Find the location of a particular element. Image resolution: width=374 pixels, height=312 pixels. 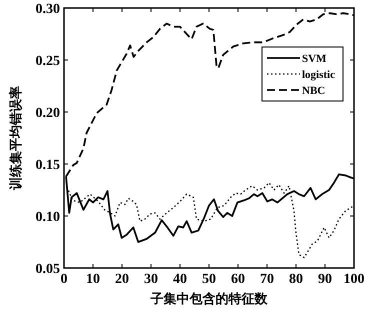

legend-label: SVM is located at coordinates (315, 59).